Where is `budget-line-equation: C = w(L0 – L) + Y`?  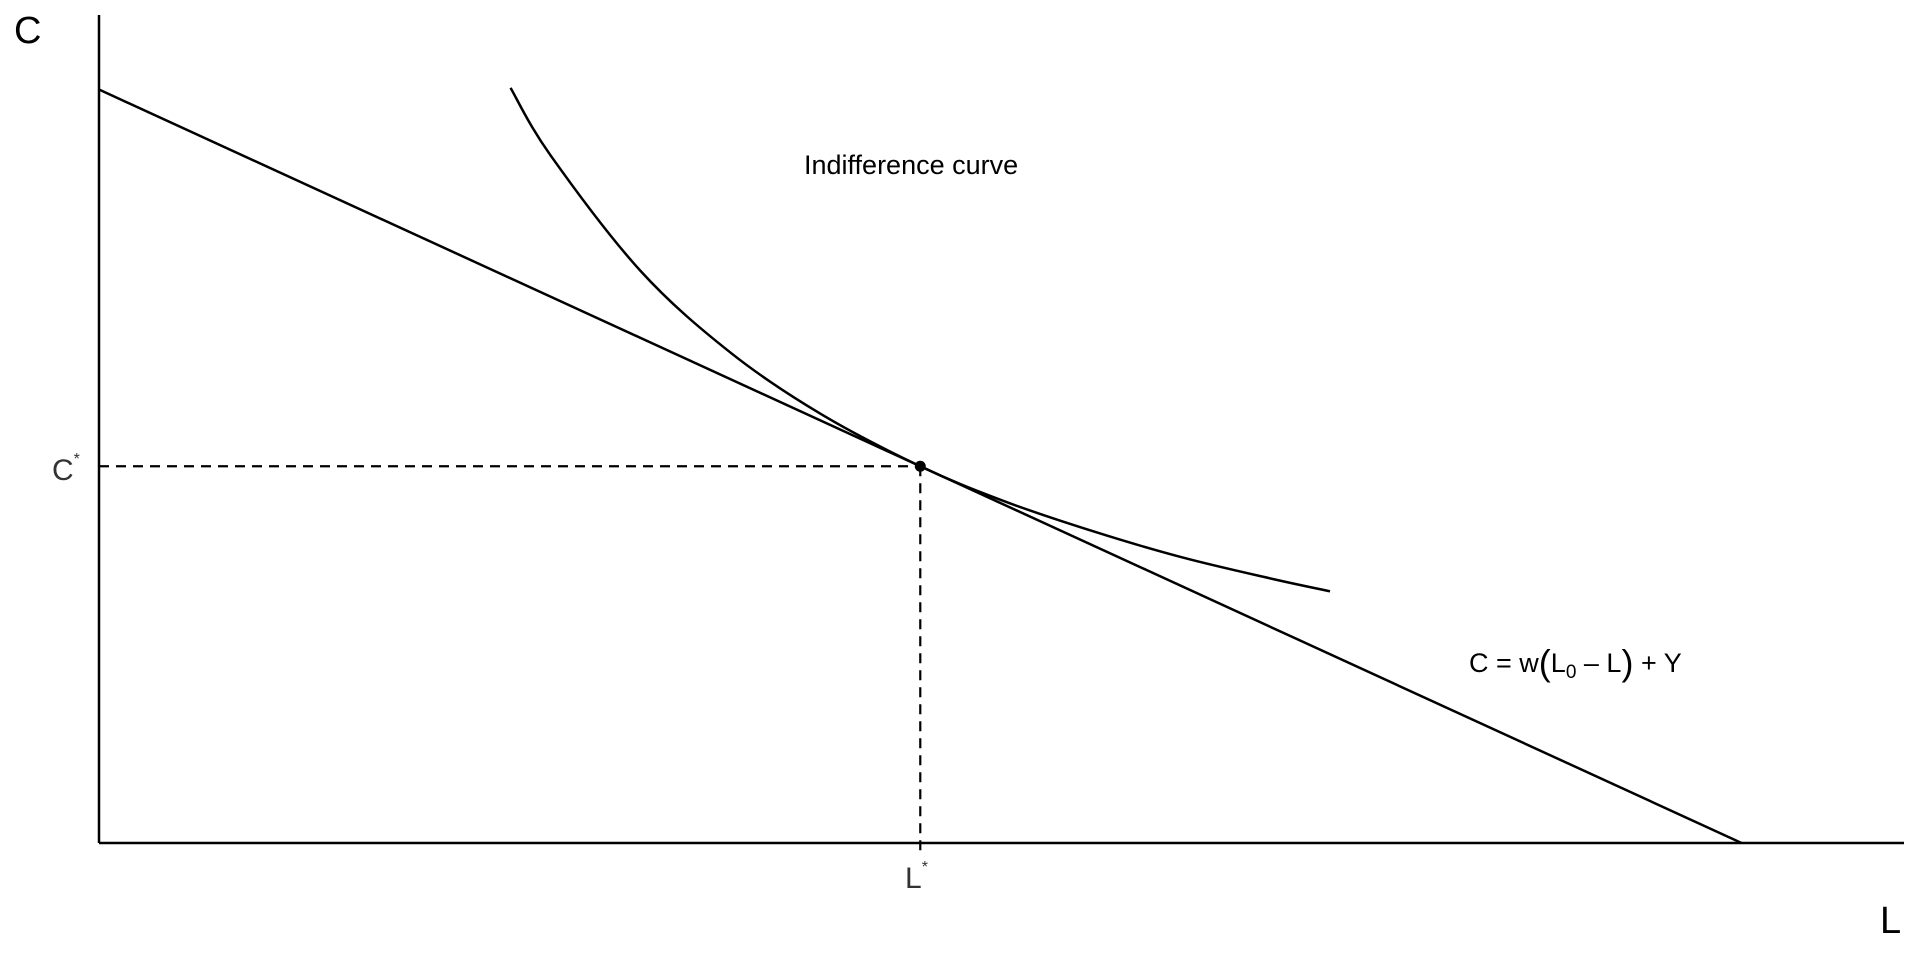
budget-line-equation: C = w(L0 – L) + Y is located at coordinates (1575, 662).